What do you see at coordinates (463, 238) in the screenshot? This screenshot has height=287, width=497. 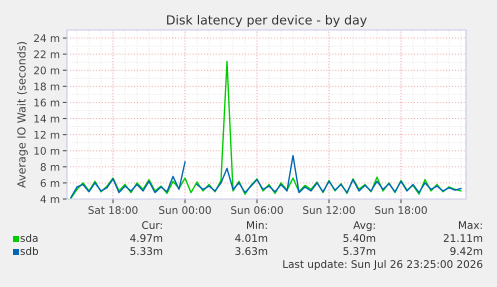 I see `text: 21.11m` at bounding box center [463, 238].